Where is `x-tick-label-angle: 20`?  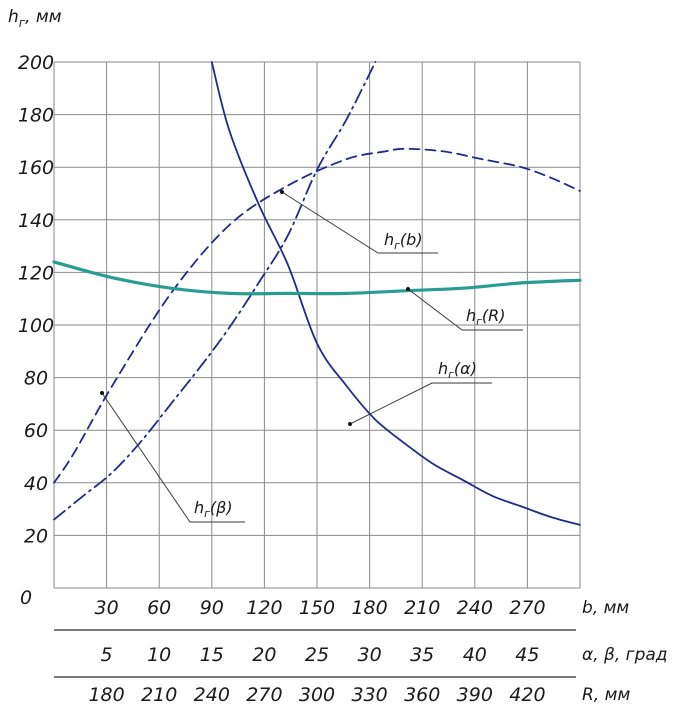 x-tick-label-angle: 20 is located at coordinates (264, 655).